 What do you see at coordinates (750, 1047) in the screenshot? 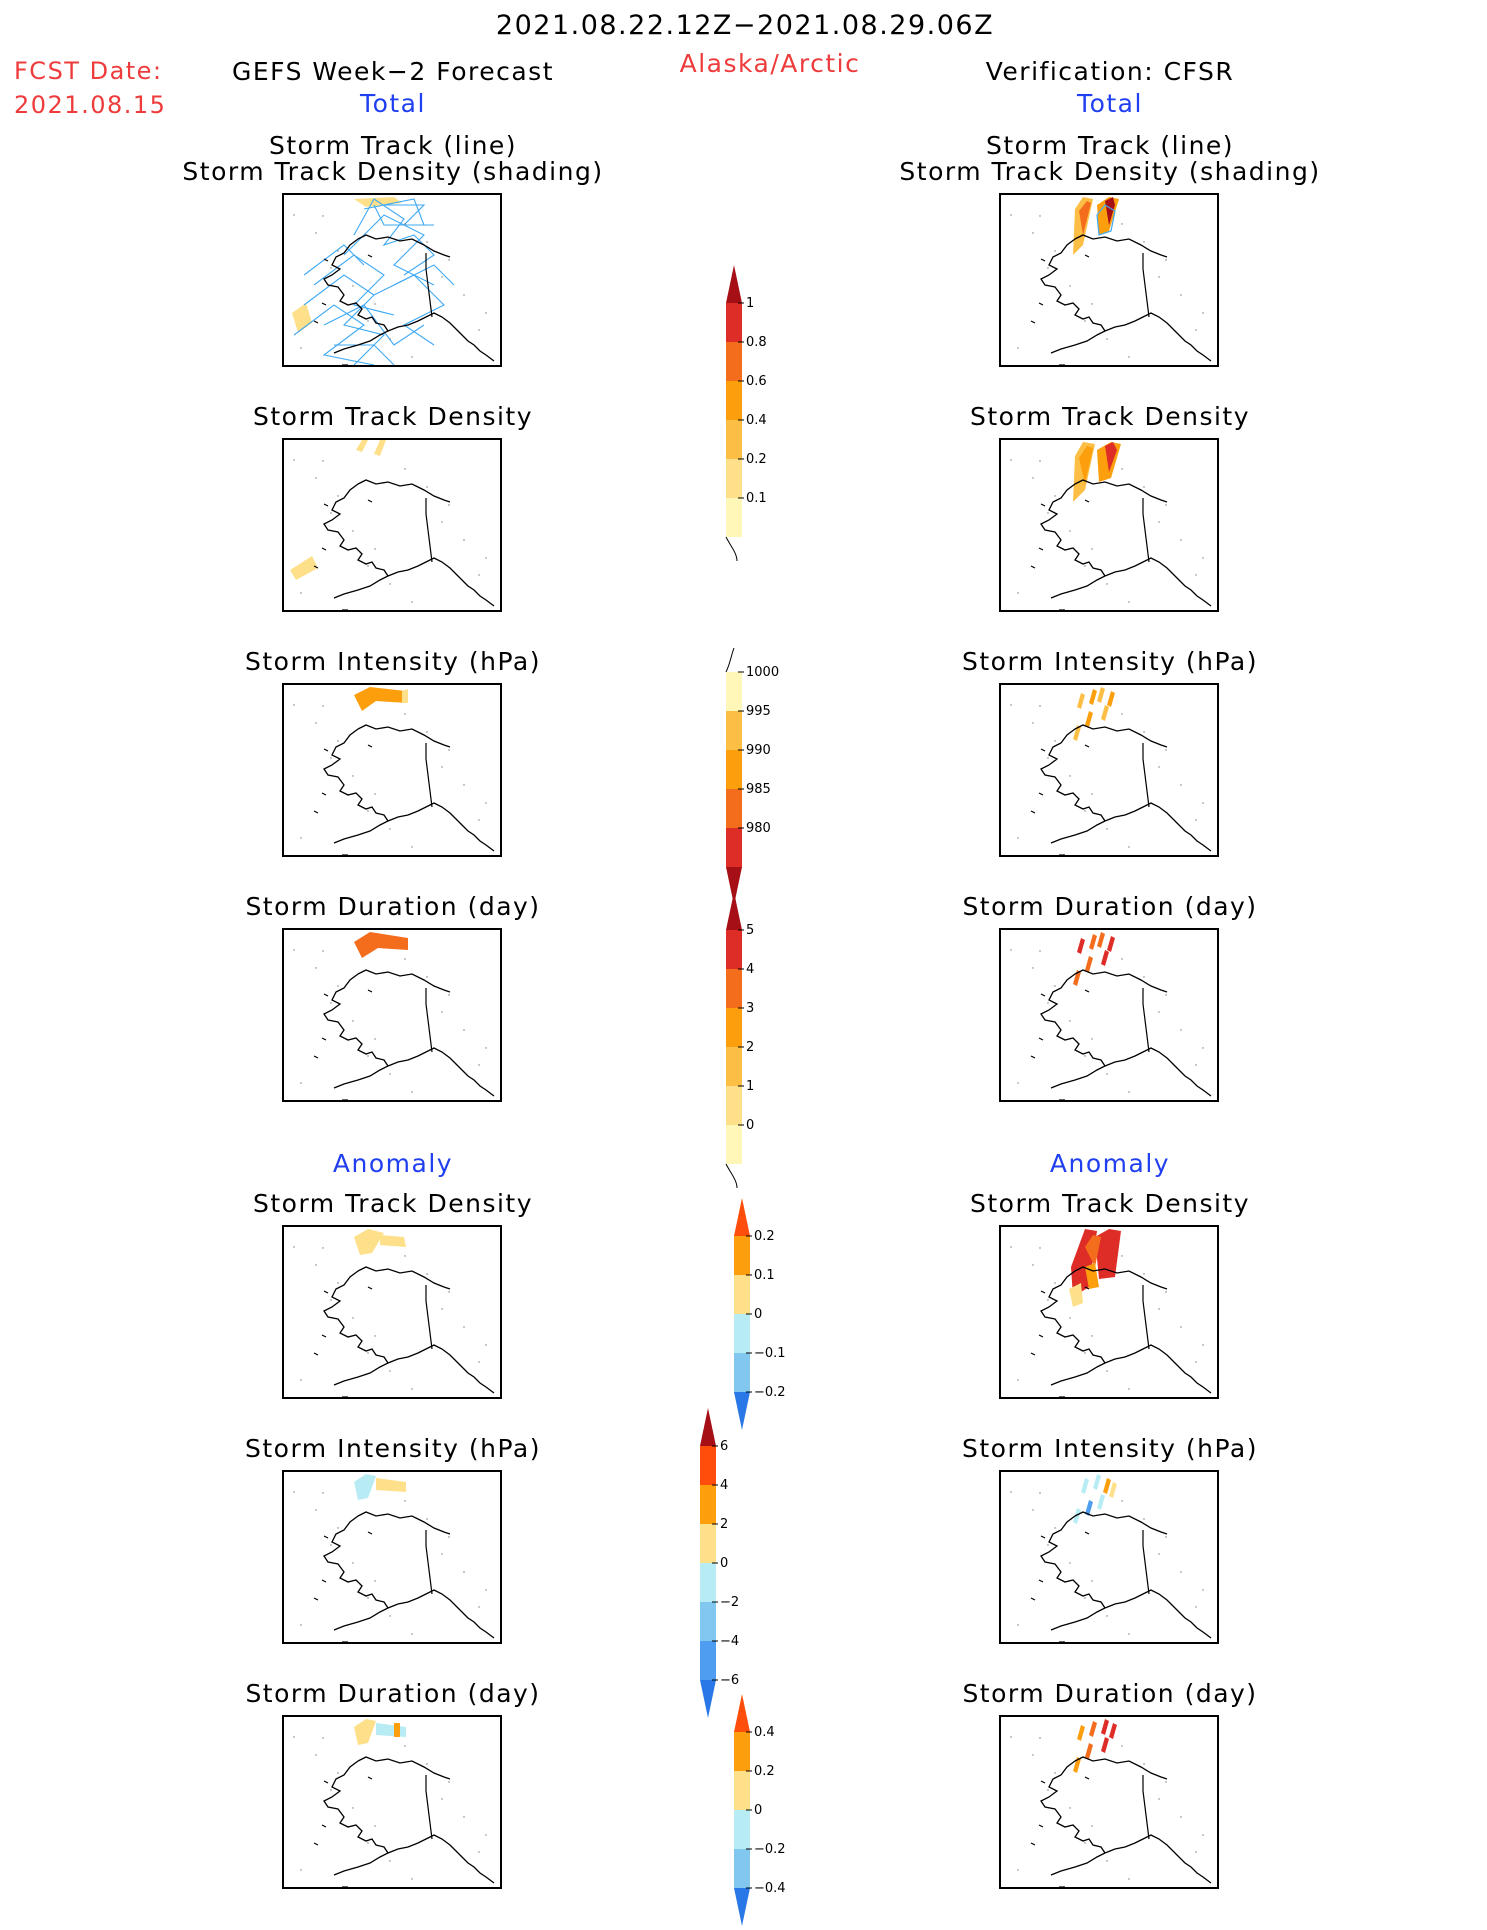
I see `colorbar-tick-label: 2` at bounding box center [750, 1047].